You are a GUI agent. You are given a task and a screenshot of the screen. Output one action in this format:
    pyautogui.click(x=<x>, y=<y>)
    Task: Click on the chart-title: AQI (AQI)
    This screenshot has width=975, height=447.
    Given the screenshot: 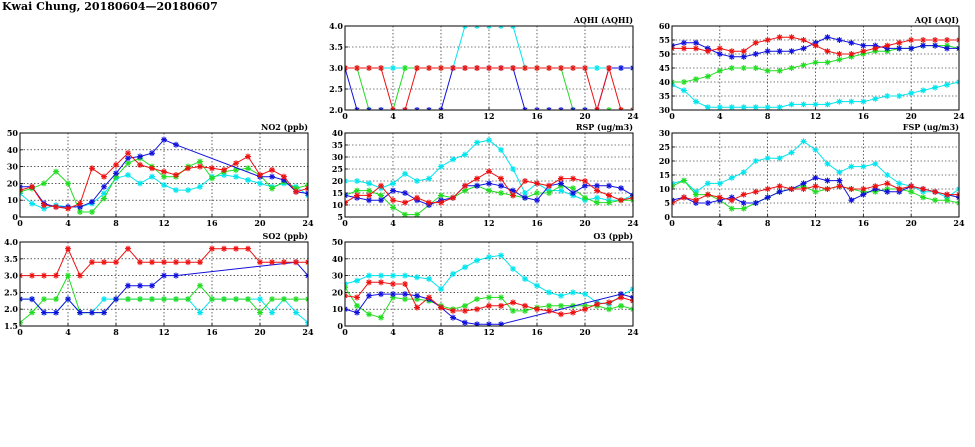 What is the action you would take?
    pyautogui.click(x=936, y=20)
    